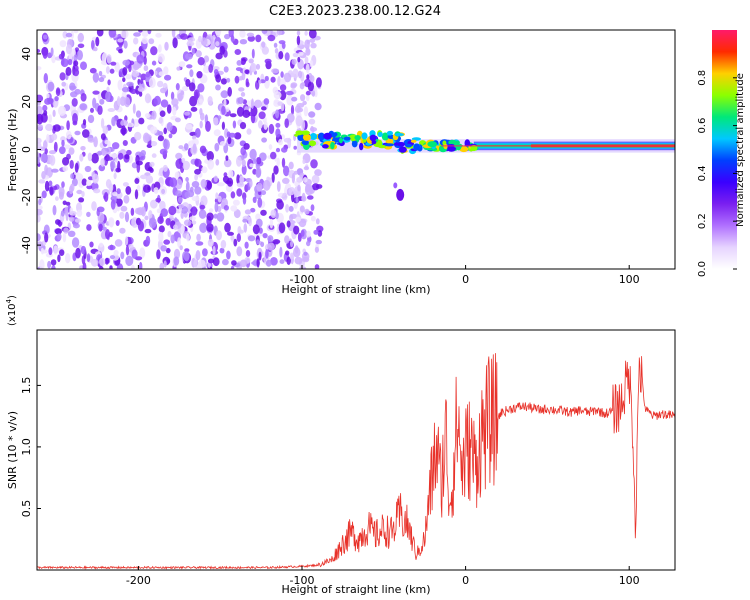 Image resolution: width=750 pixels, height=600 pixels. Describe the element at coordinates (12, 150) in the screenshot. I see `spectrogram-y-label: Frequency (Hz)` at that location.